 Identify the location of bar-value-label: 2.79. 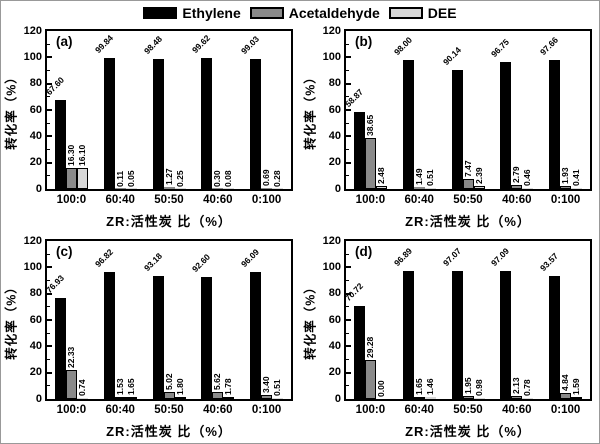
(516, 175).